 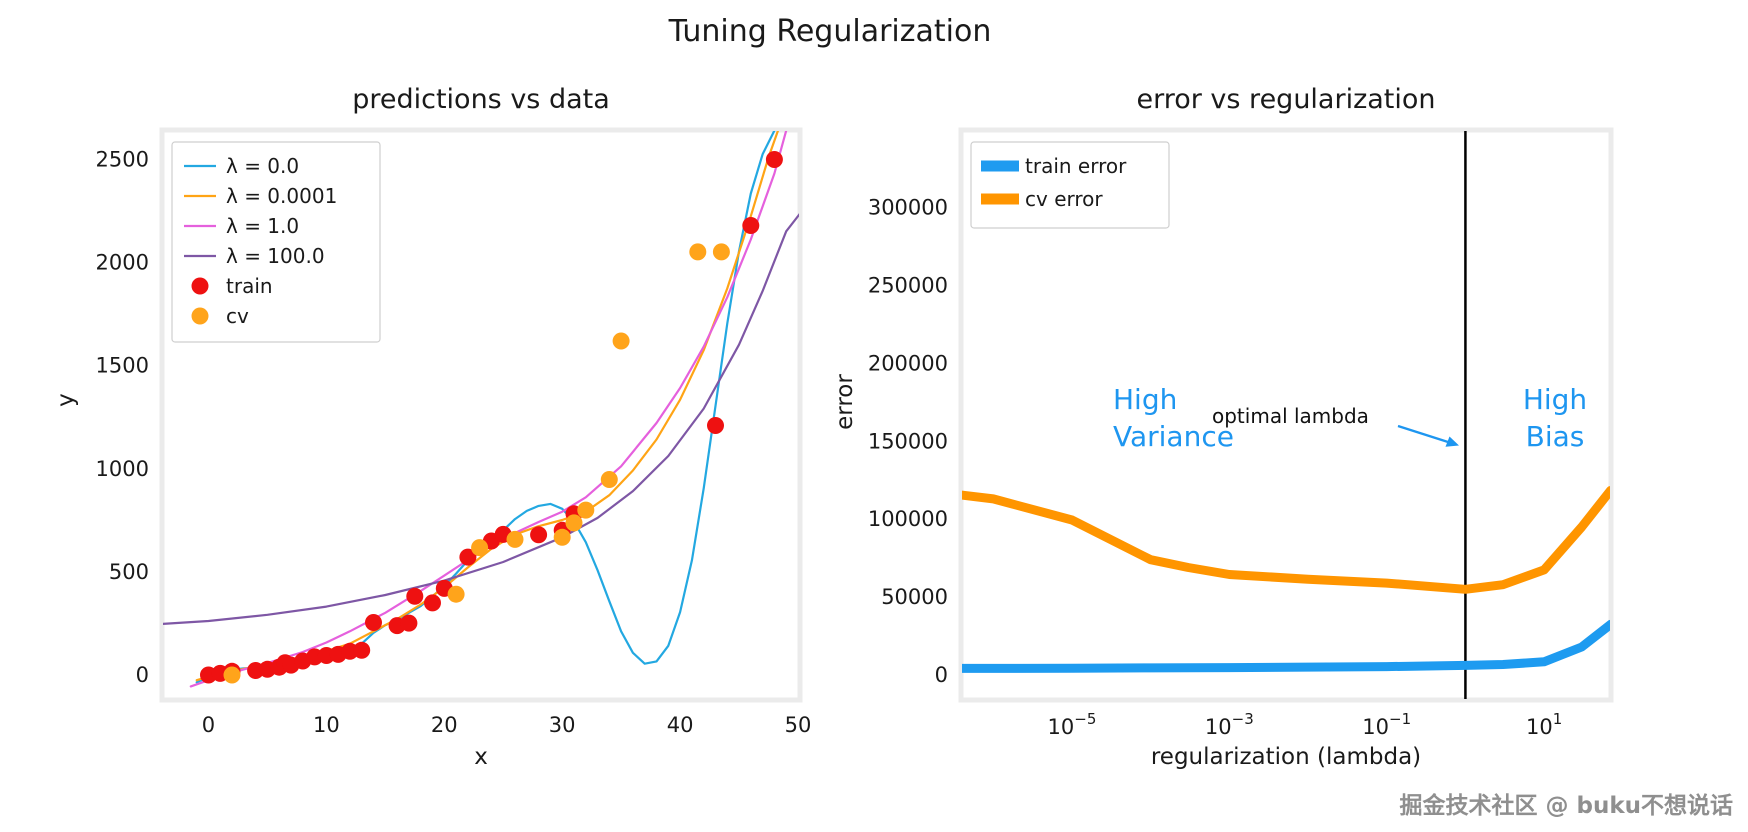 I want to click on x-tick-label: 0, so click(x=208, y=725).